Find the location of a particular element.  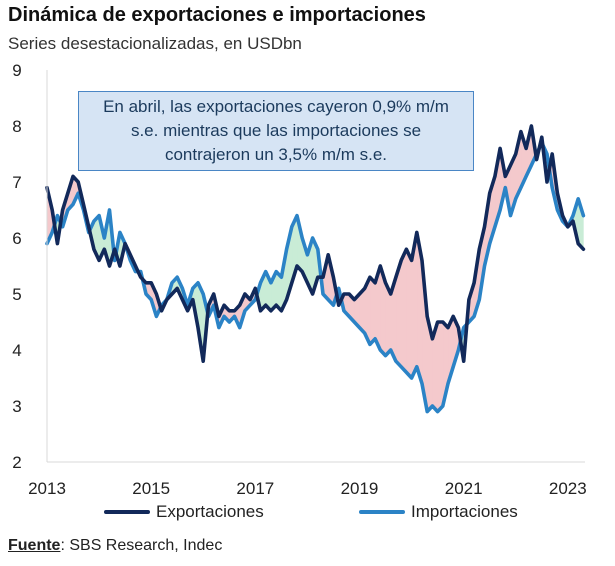

y-tick-label: 8 is located at coordinates (16, 126).